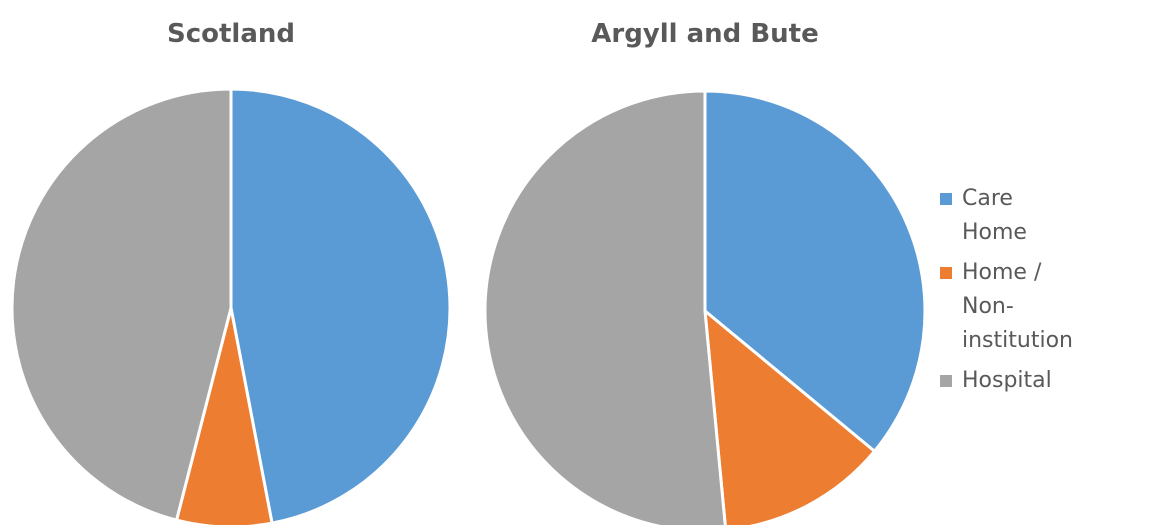  I want to click on chart-title: Scotland, so click(231, 34).